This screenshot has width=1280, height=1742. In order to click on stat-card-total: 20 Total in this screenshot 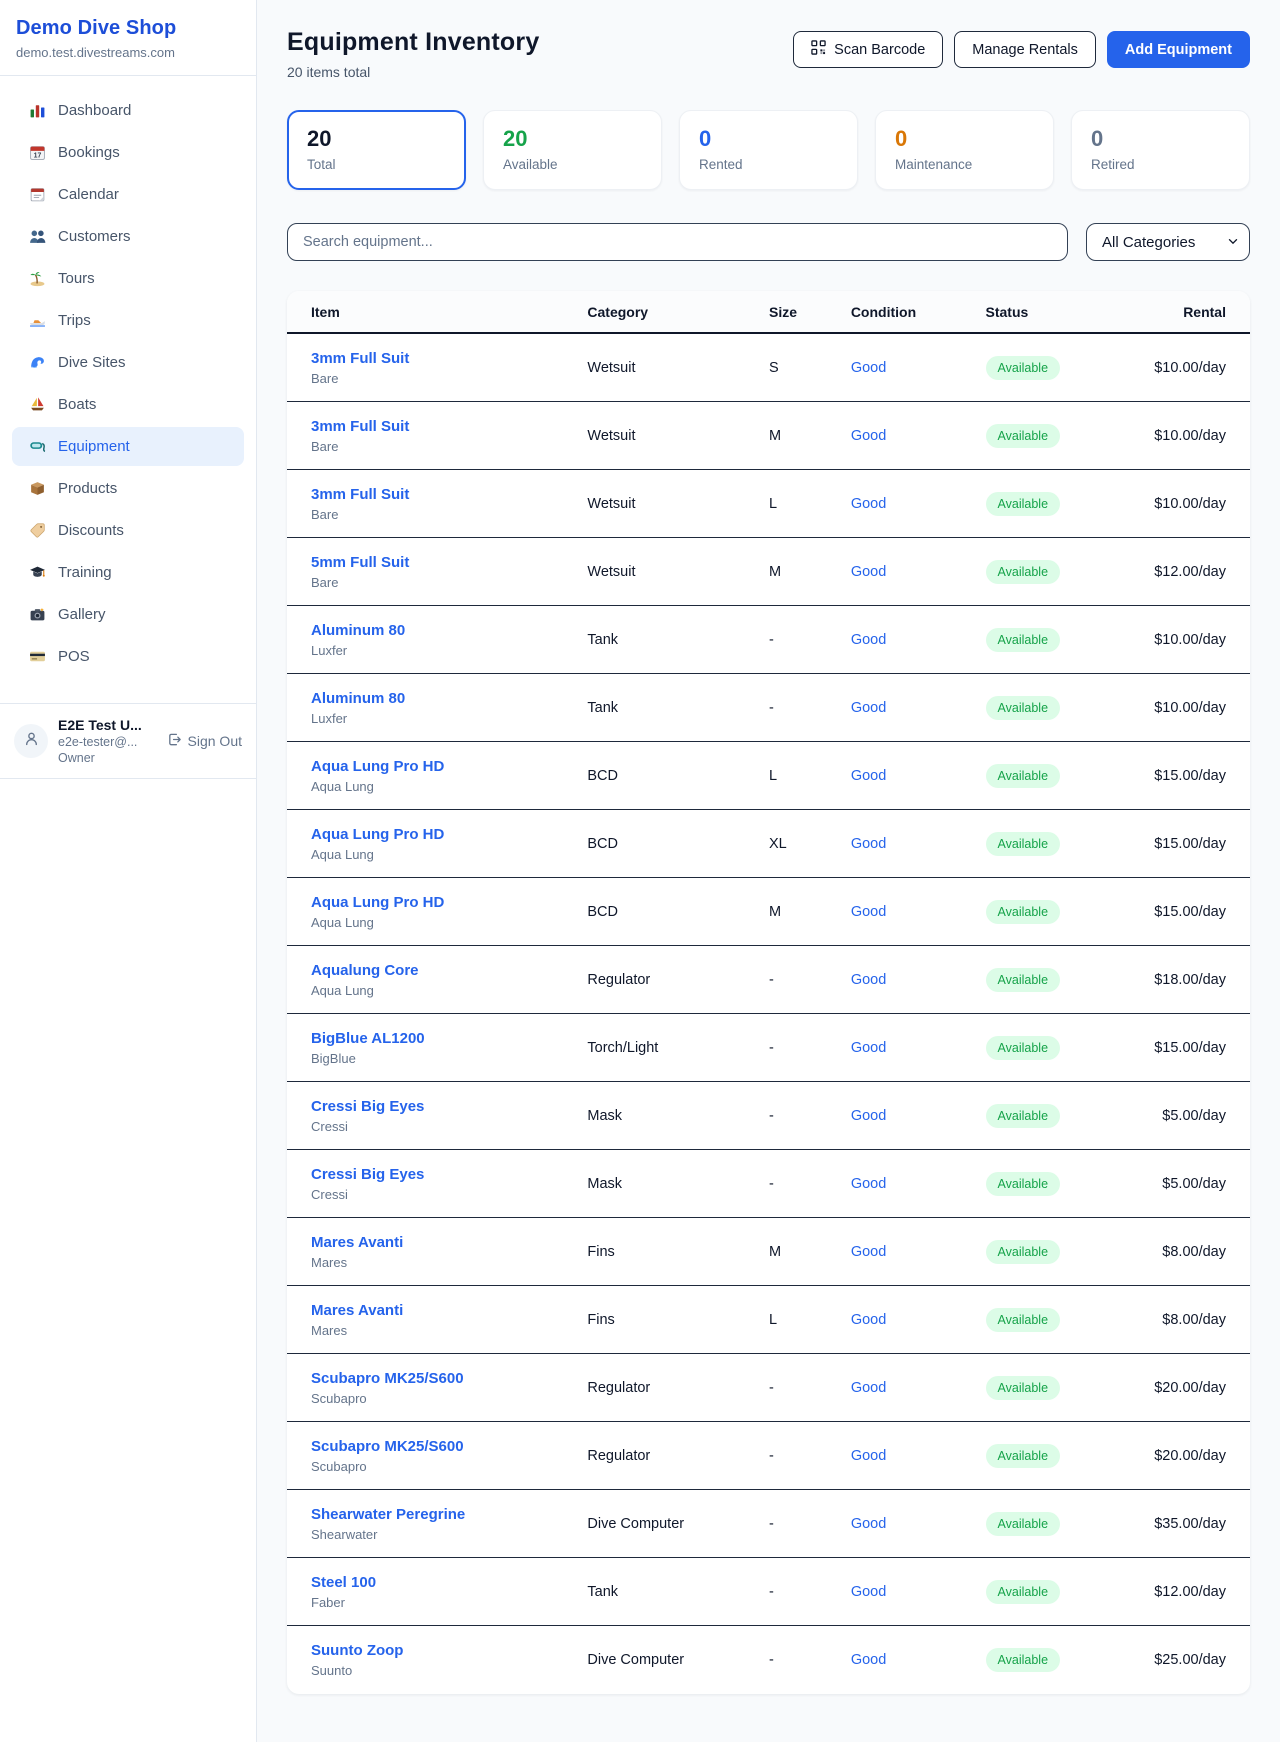, I will do `click(376, 150)`.